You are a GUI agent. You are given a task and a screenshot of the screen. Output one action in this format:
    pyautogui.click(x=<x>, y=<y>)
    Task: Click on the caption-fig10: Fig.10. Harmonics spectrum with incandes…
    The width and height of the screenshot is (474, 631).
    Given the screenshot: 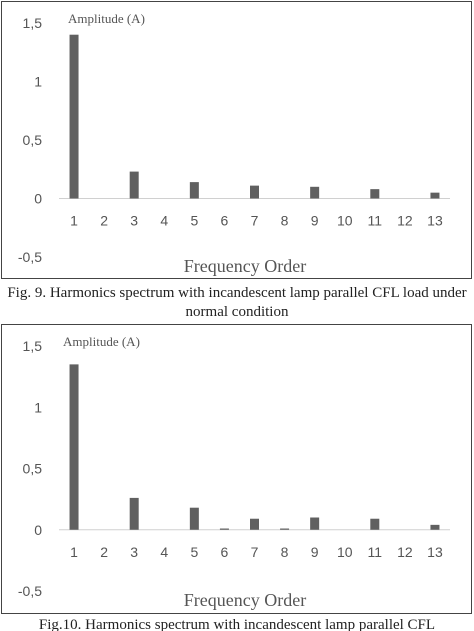 What is the action you would take?
    pyautogui.click(x=237, y=624)
    